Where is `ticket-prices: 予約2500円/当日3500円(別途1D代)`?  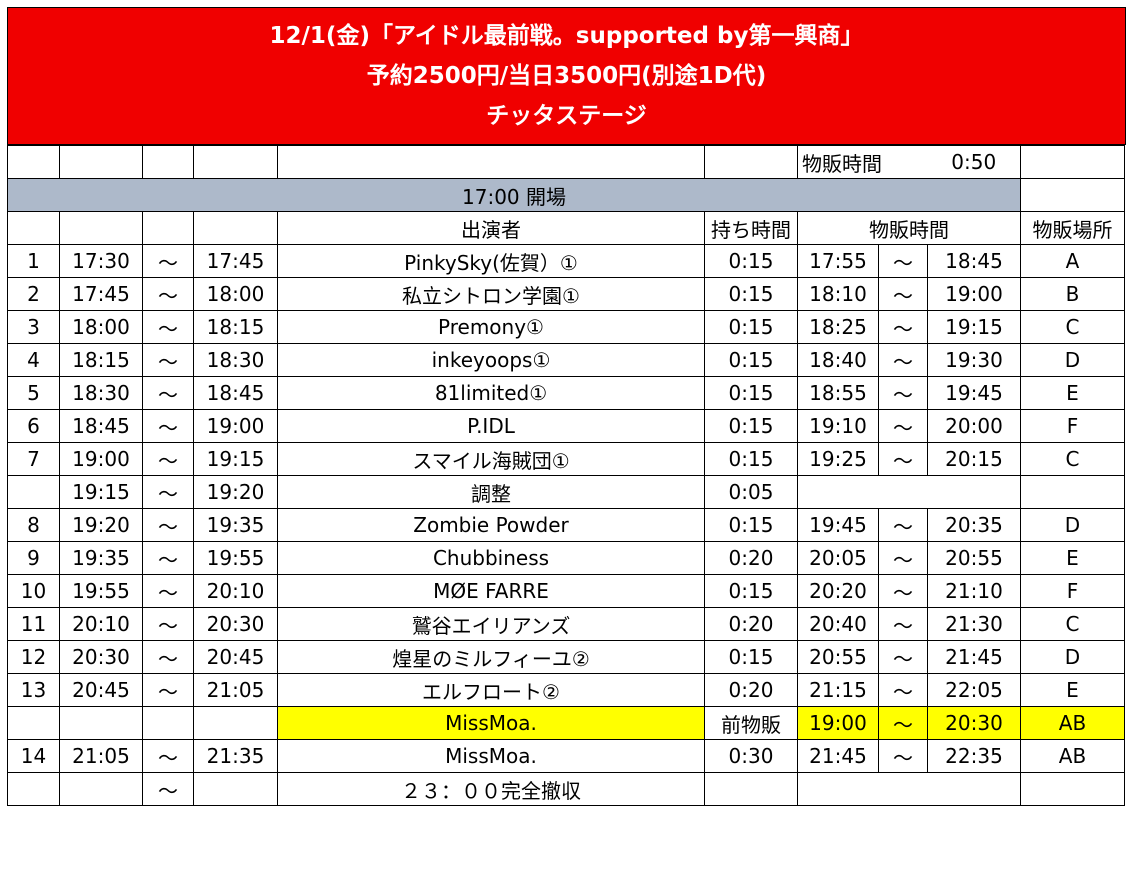
ticket-prices: 予約2500円/当日3500円(別途1D代) is located at coordinates (566, 76).